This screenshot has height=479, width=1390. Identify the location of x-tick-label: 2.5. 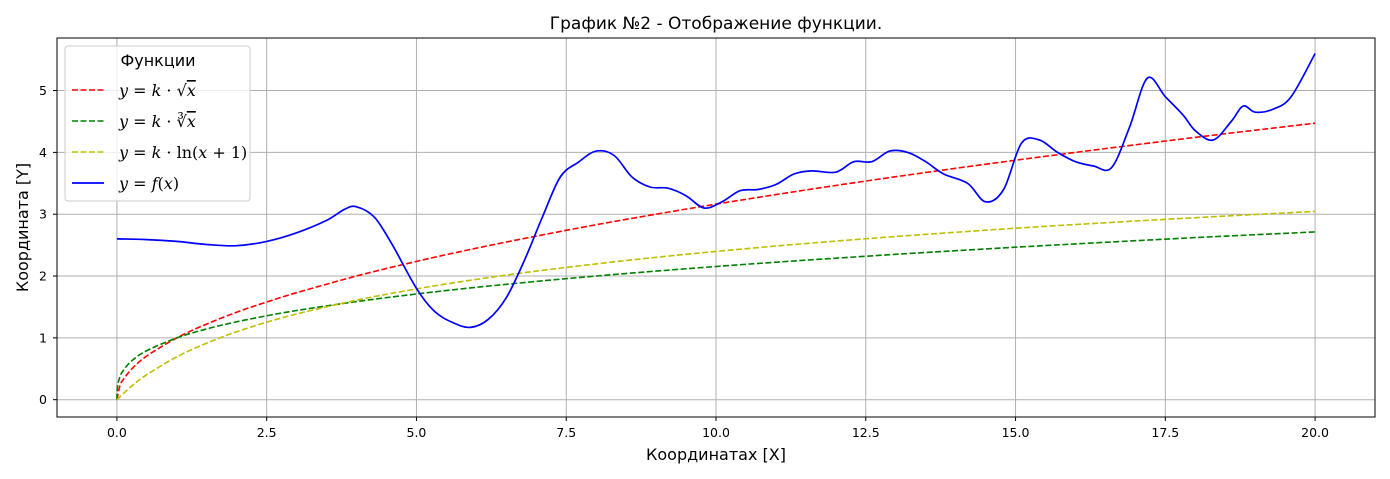
(267, 432).